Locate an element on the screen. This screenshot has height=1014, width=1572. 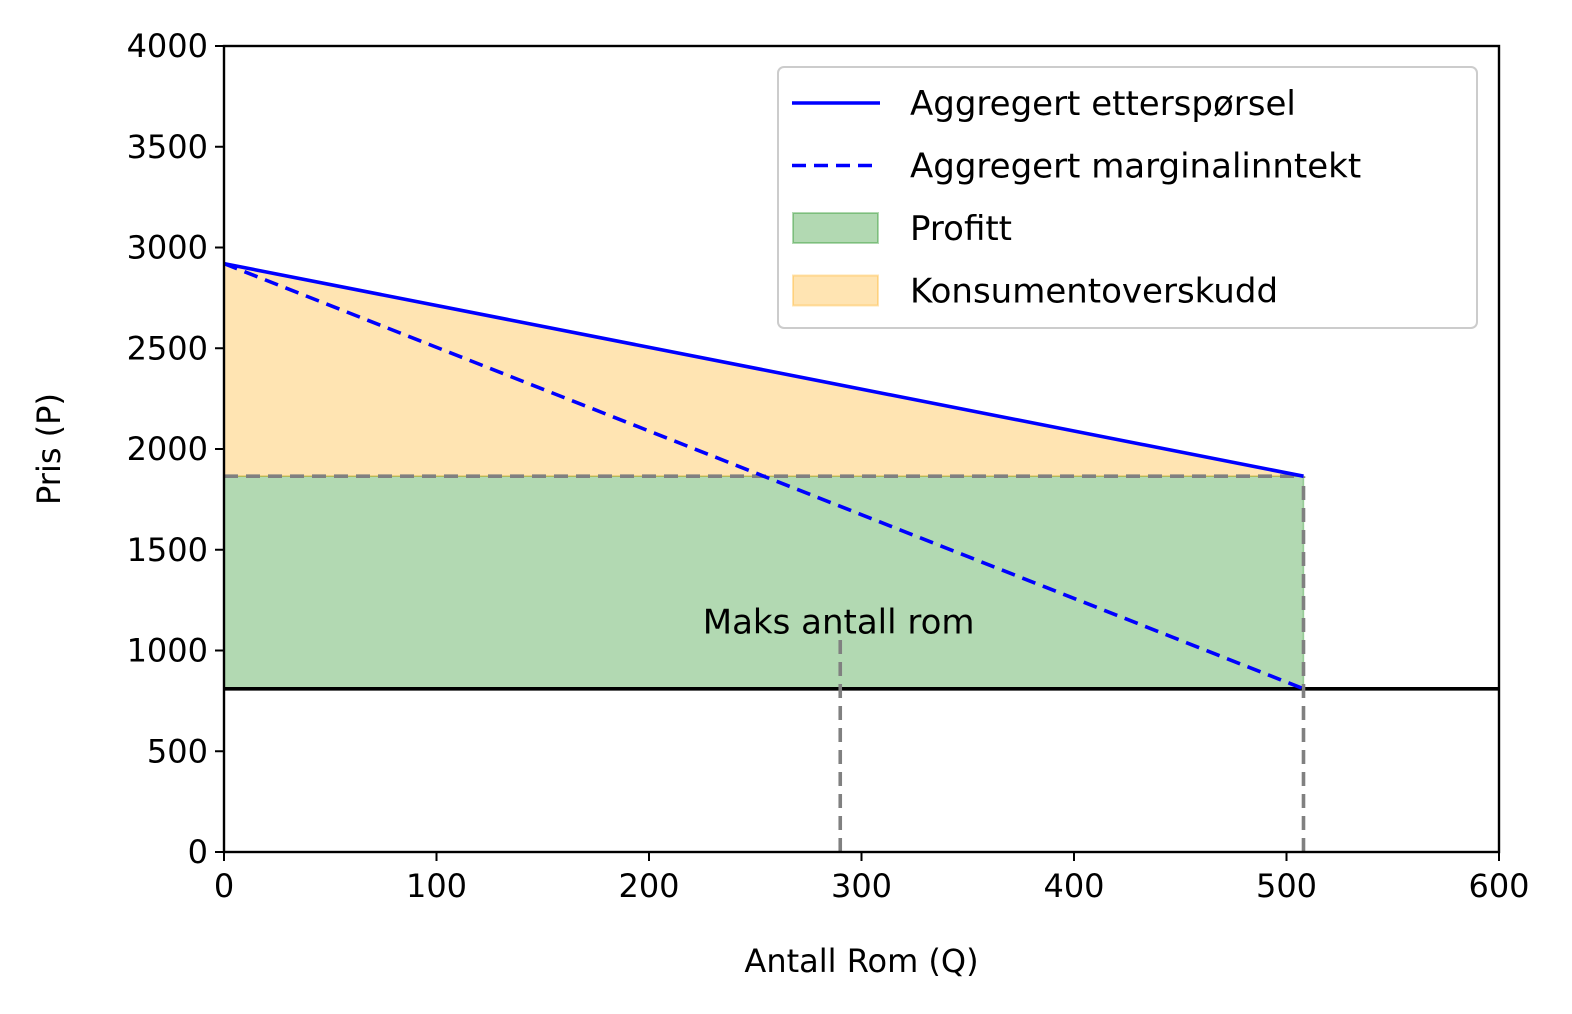
legend-label-3: Konsumentoverskudd is located at coordinates (1094, 292).